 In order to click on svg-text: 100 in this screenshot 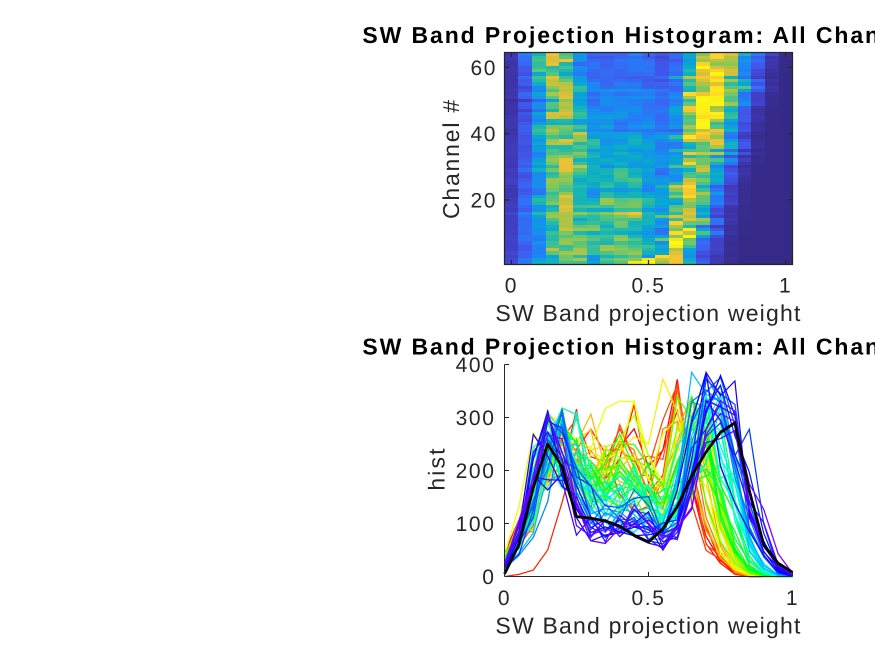, I will do `click(476, 524)`.